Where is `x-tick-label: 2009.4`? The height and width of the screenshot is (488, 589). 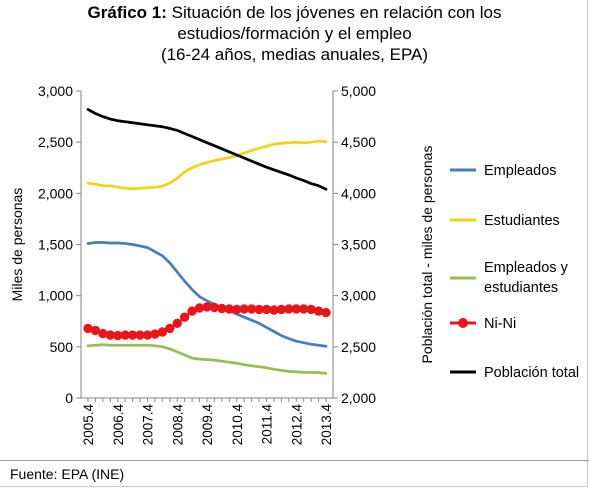
x-tick-label: 2009.4 is located at coordinates (207, 425).